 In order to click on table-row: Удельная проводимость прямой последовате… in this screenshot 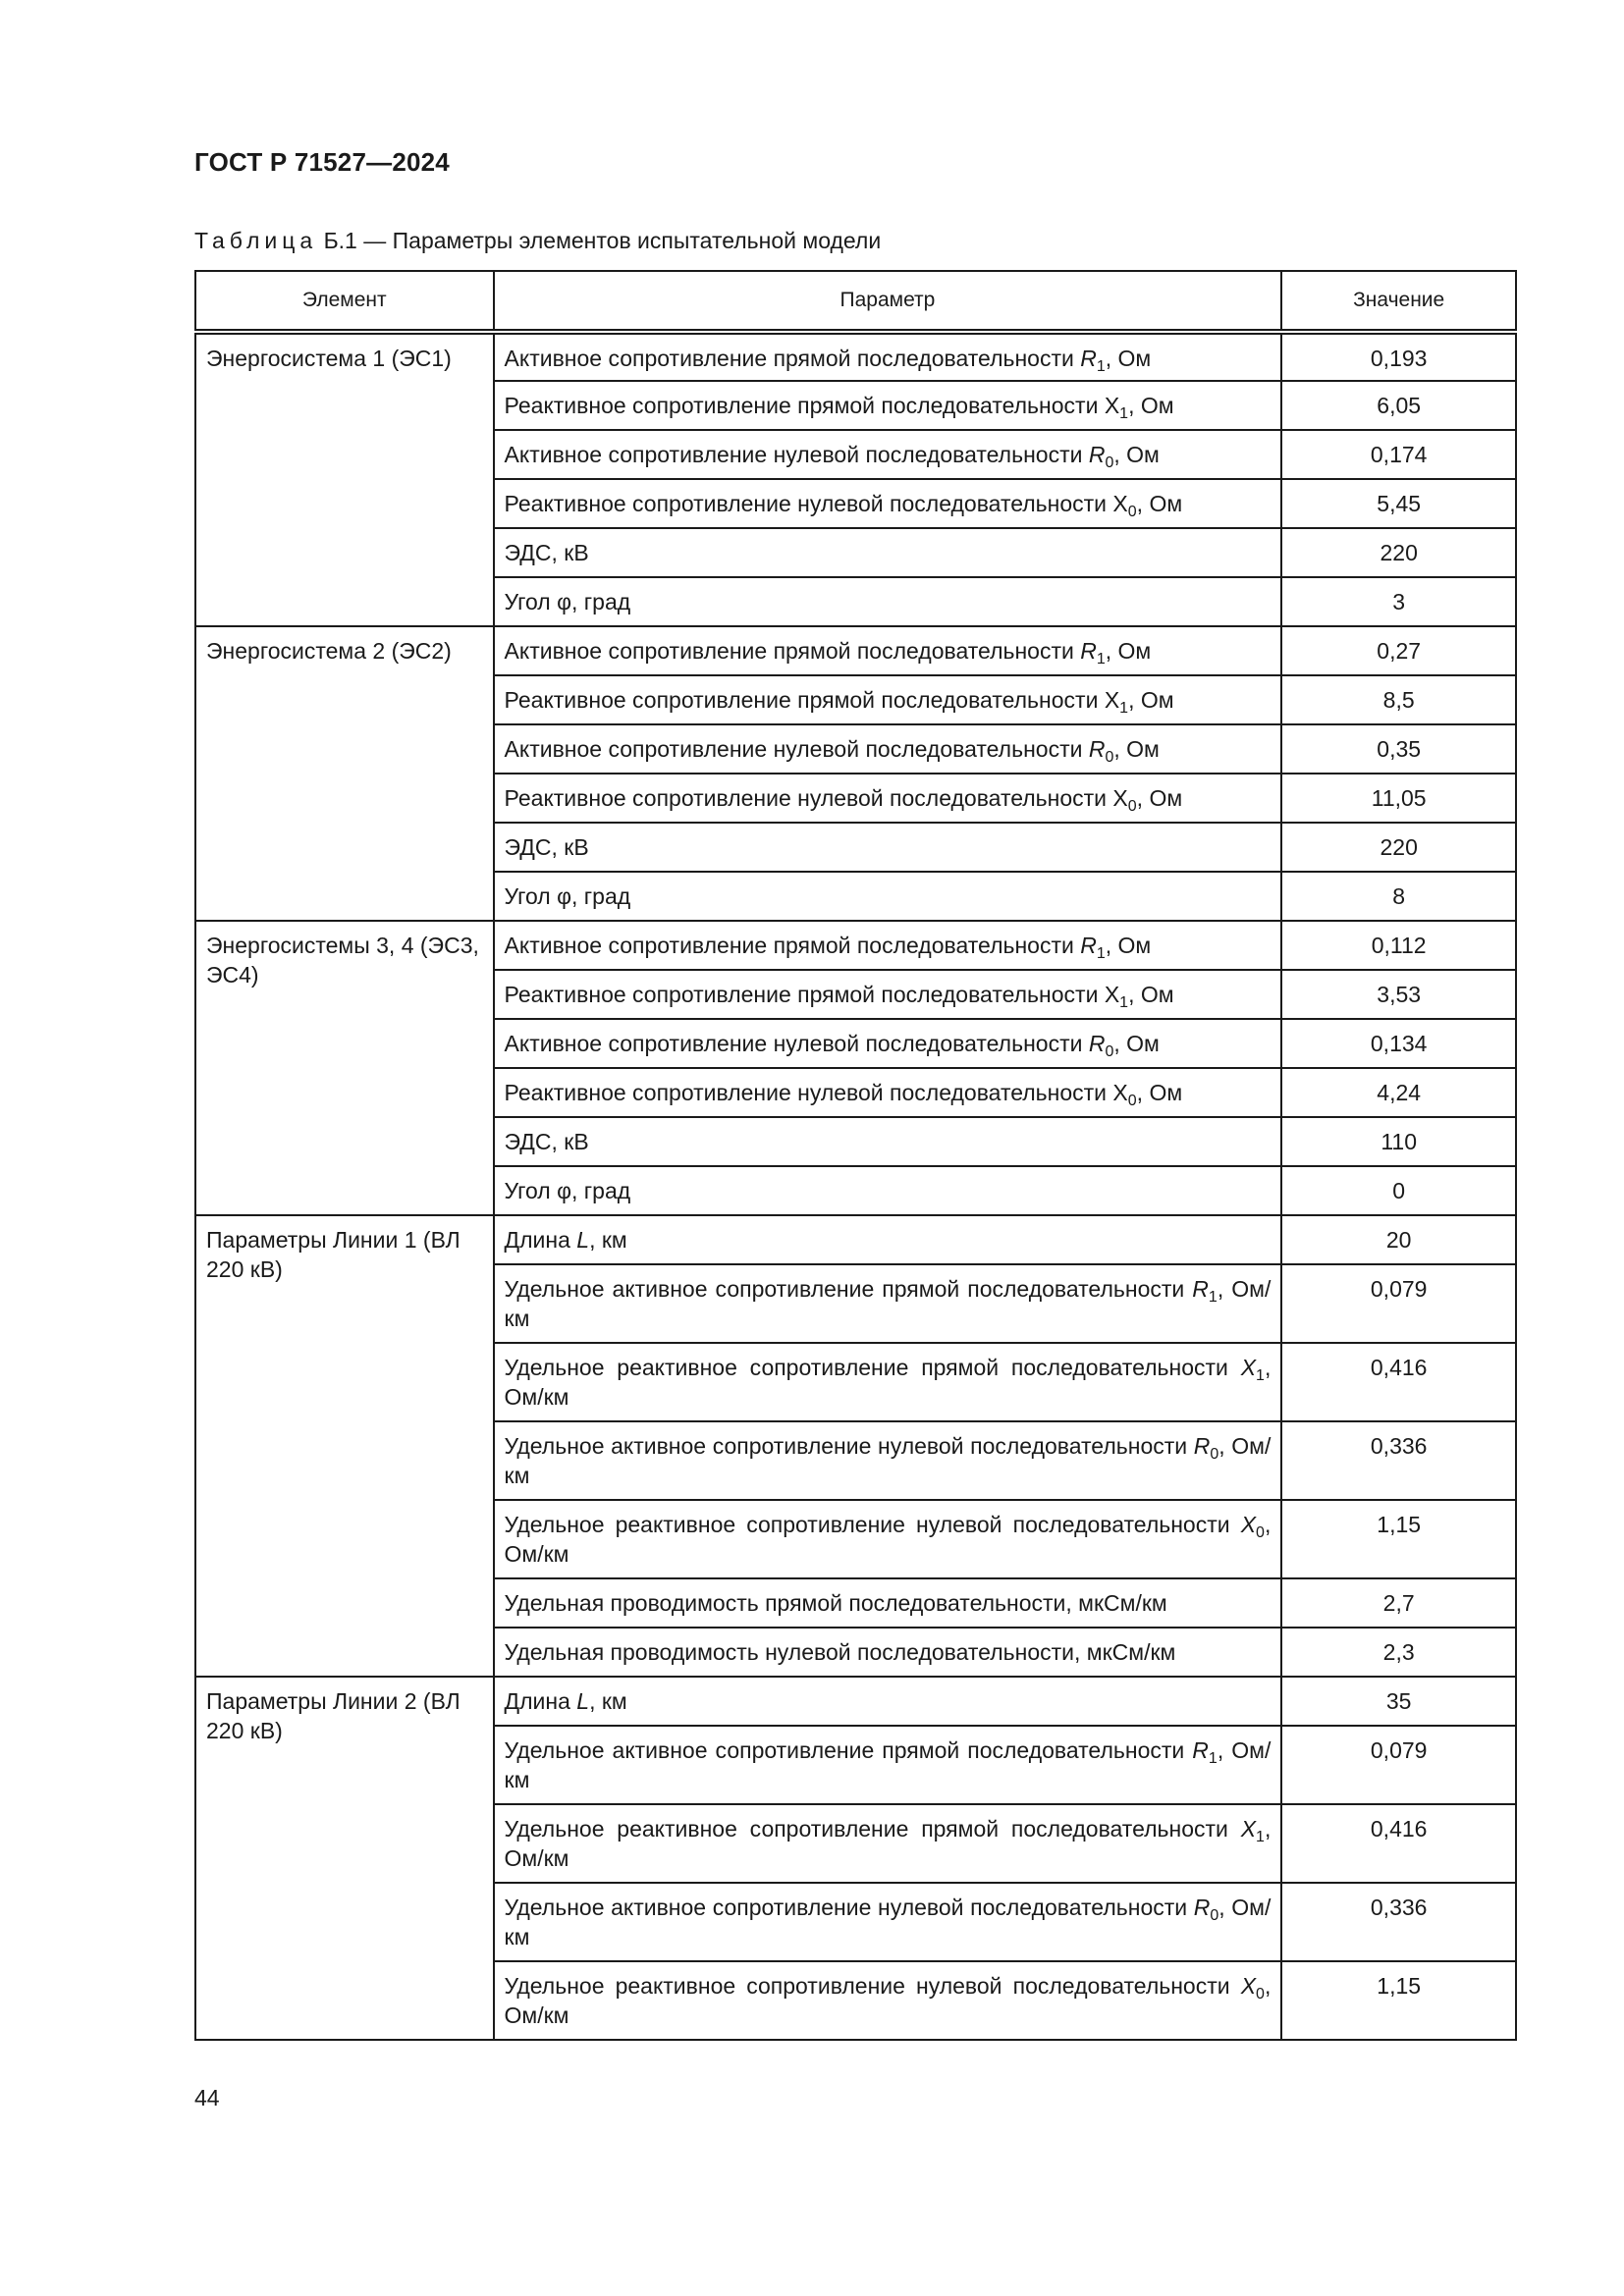, I will do `click(856, 1603)`.